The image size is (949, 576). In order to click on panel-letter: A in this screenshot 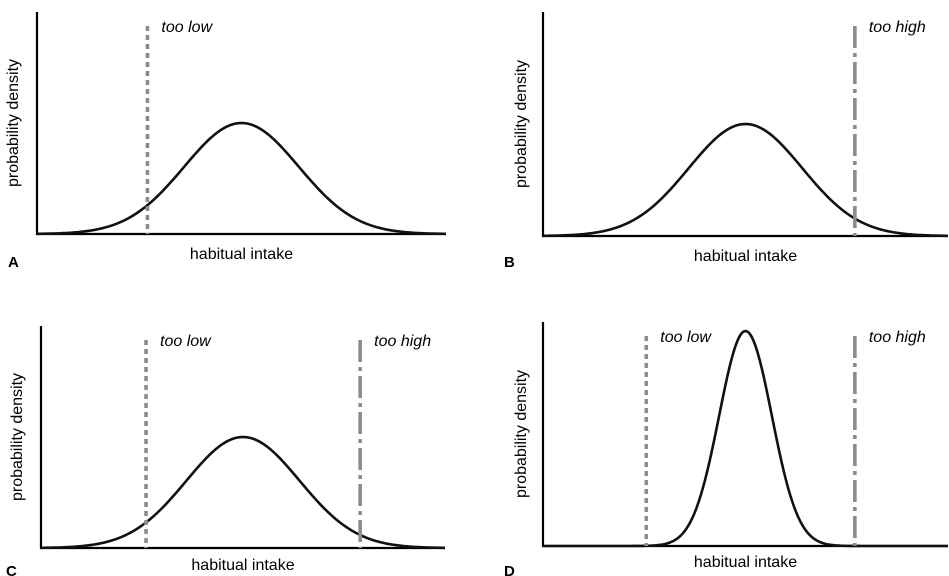, I will do `click(13, 262)`.